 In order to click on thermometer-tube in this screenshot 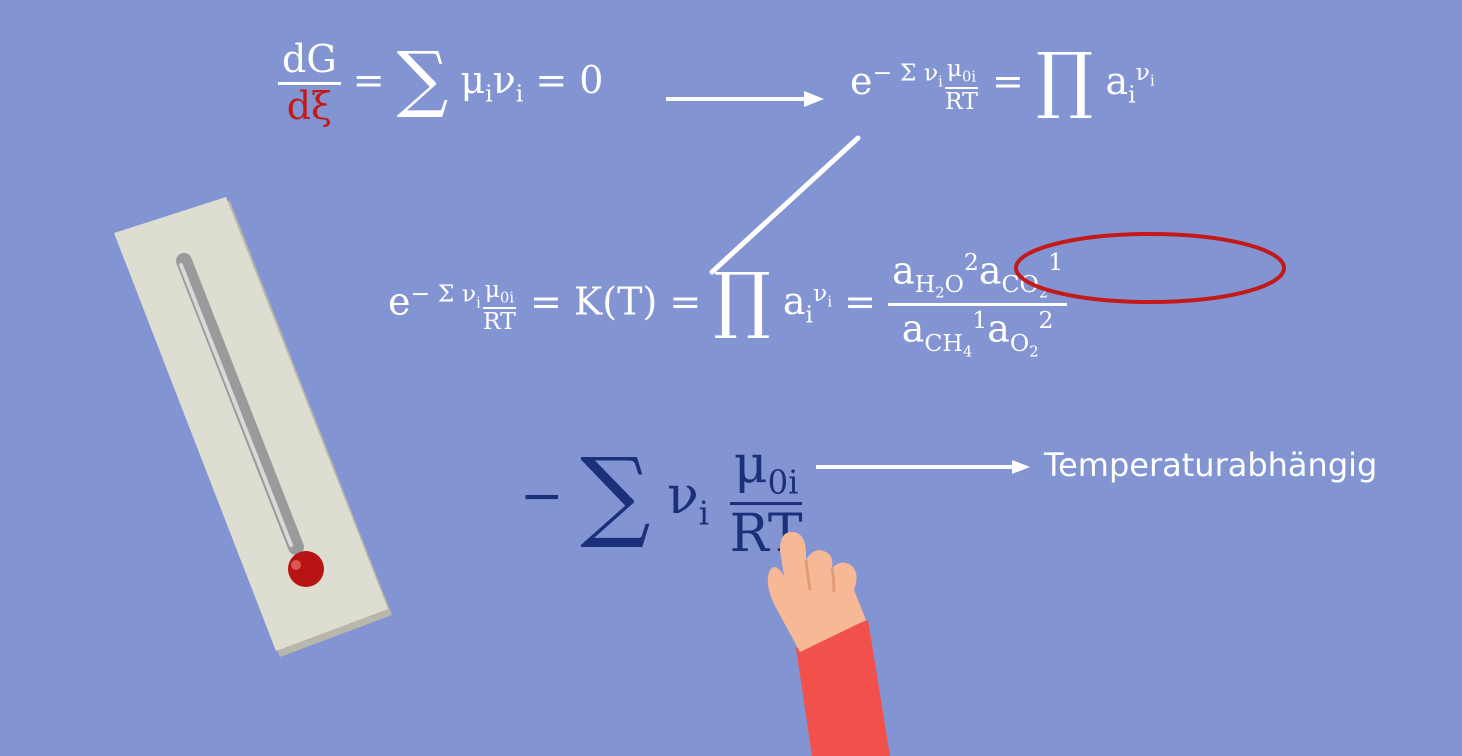, I will do `click(240, 404)`.